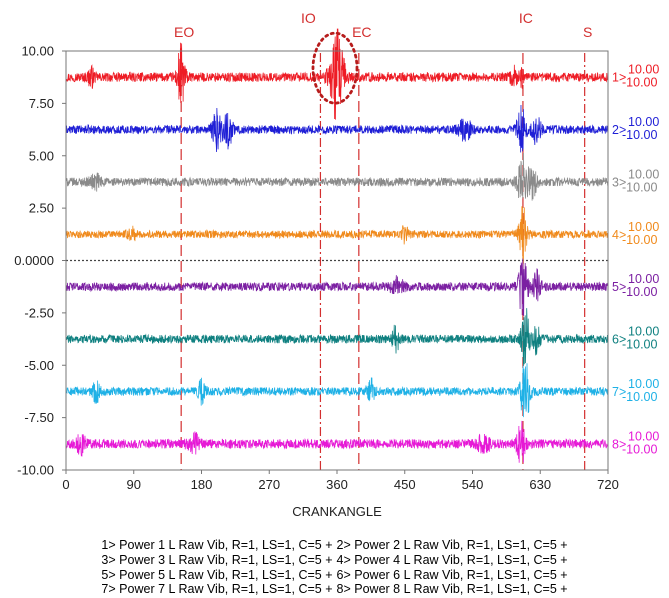 This screenshot has width=669, height=598. Describe the element at coordinates (41, 103) in the screenshot. I see `y-tick-label: 7.50` at that location.